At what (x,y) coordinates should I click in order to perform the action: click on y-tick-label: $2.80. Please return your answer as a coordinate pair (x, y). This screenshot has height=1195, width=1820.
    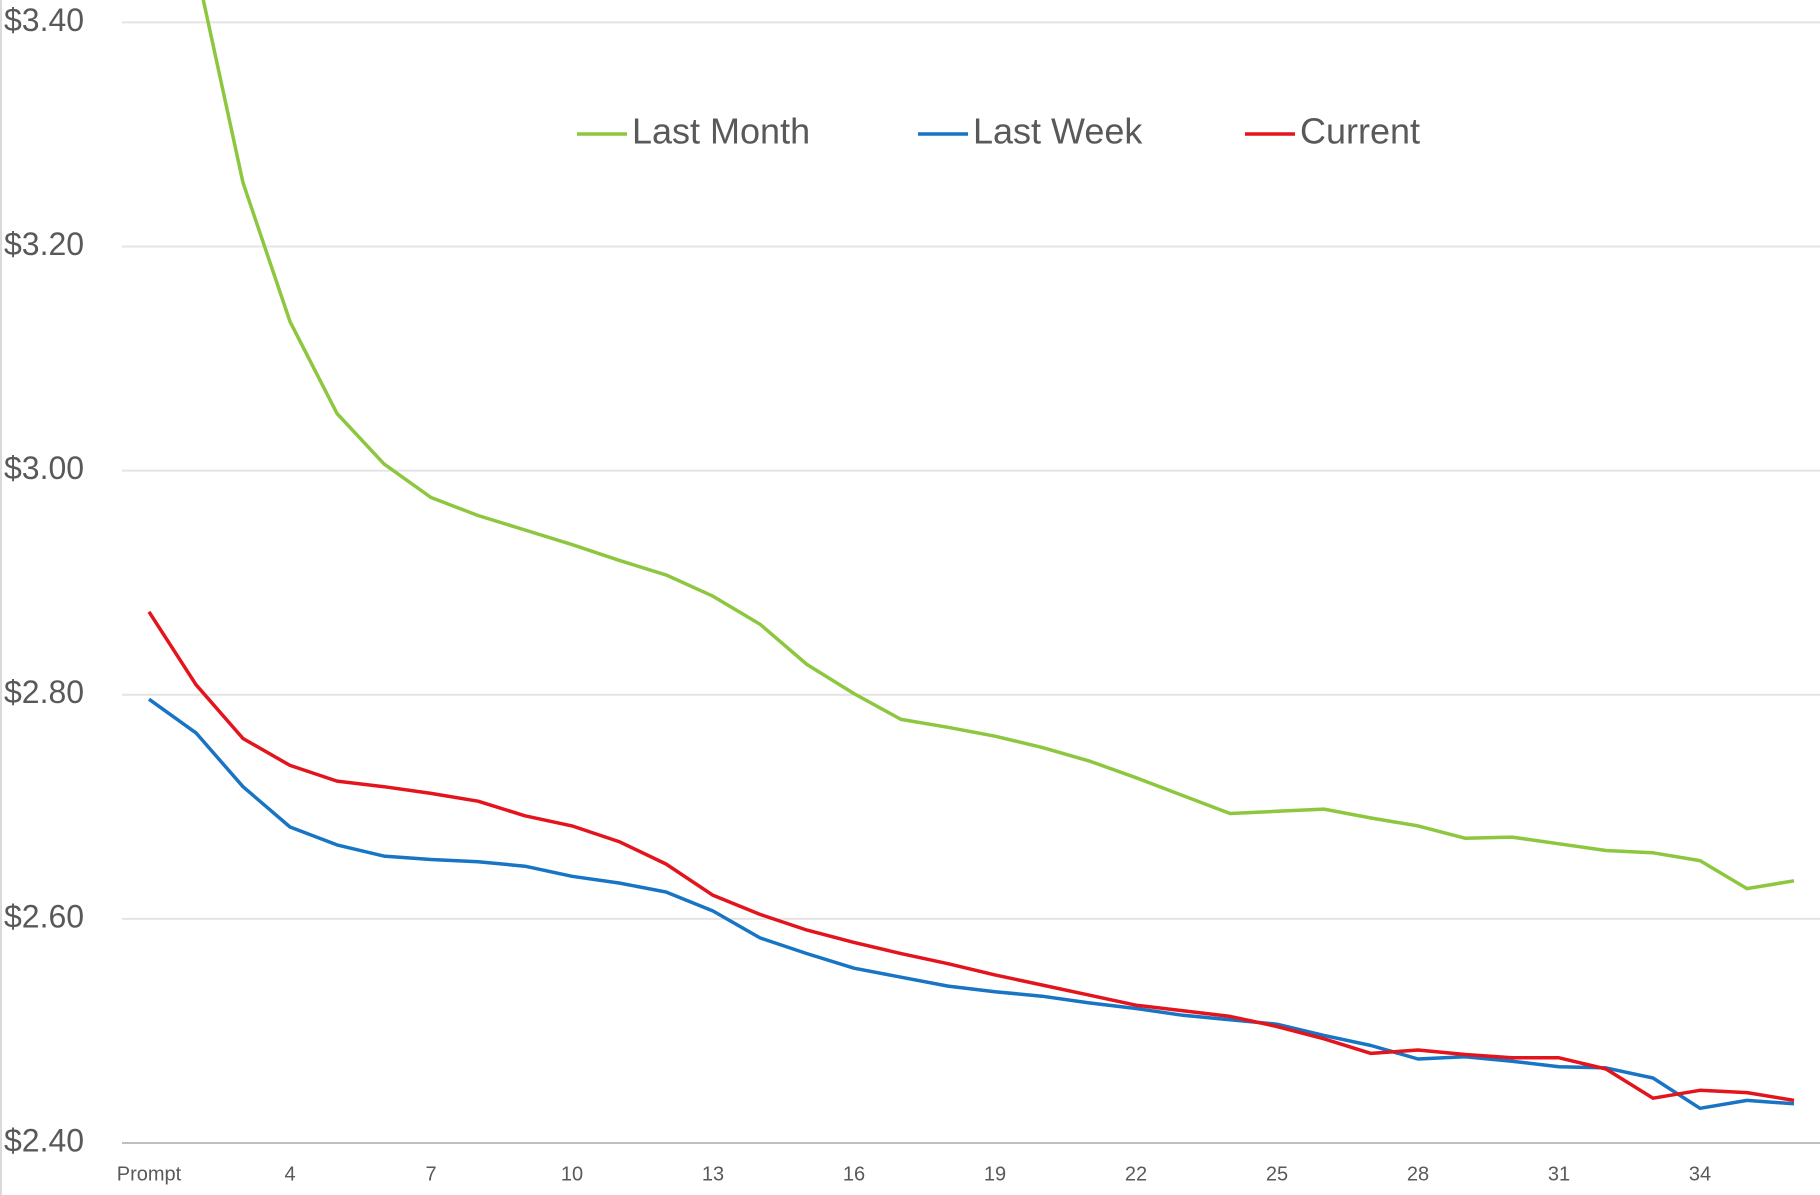
    Looking at the image, I should click on (44, 692).